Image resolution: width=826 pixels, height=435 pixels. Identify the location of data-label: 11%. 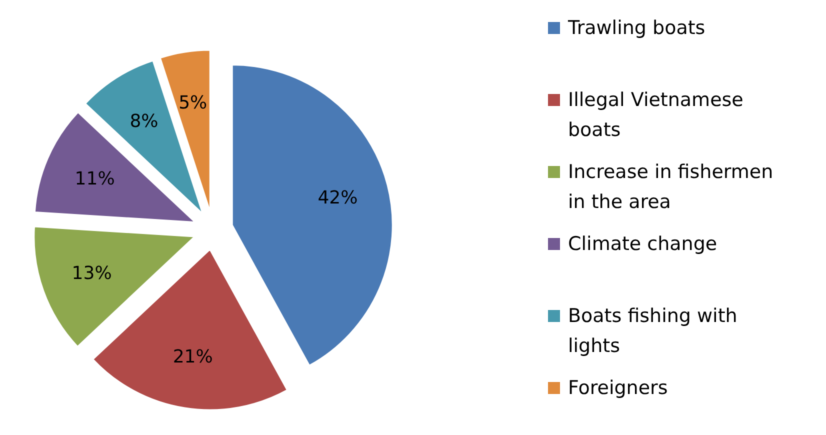
(94, 179).